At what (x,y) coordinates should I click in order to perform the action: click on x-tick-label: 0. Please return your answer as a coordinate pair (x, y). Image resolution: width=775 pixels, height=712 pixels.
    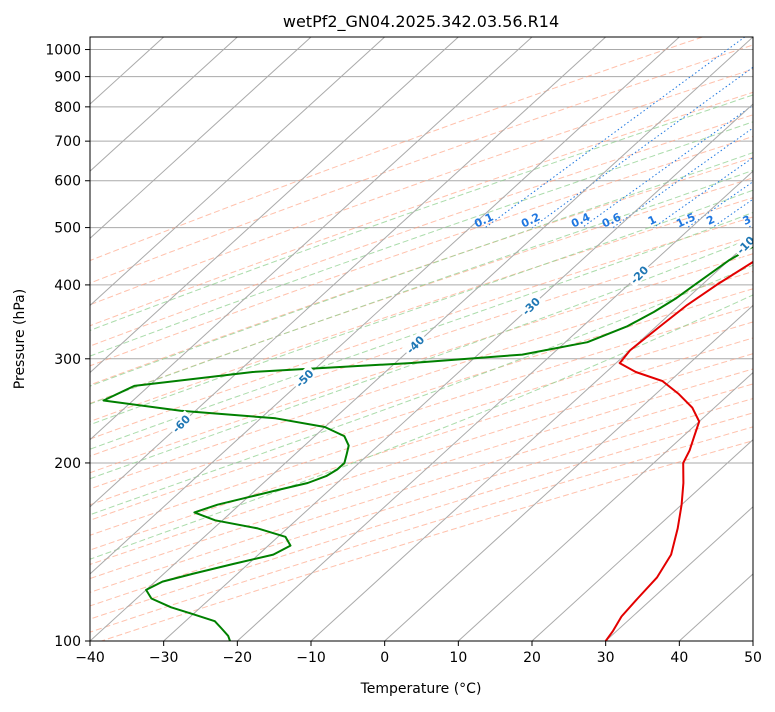
    Looking at the image, I should click on (384, 658).